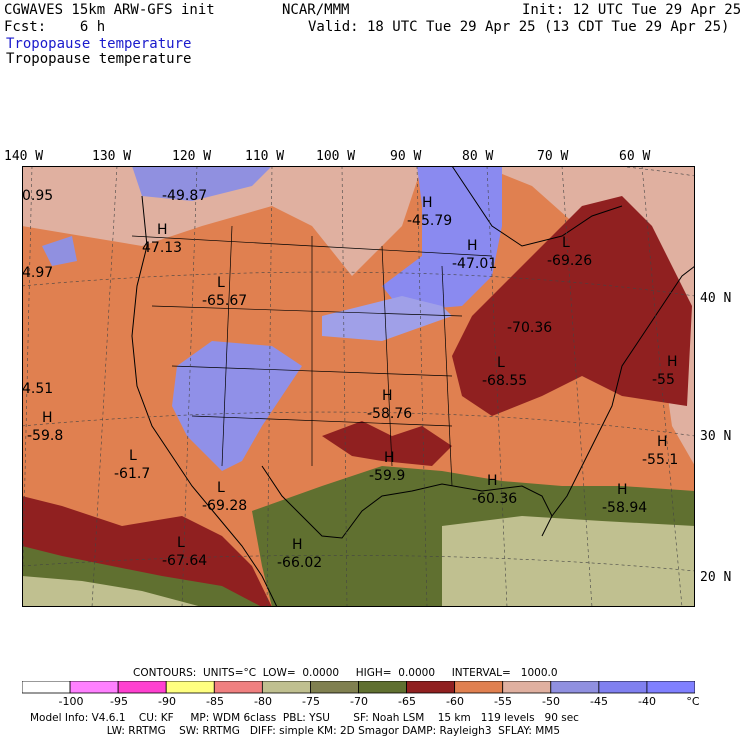 The width and height of the screenshot is (740, 740). Describe the element at coordinates (660, 460) in the screenshot. I see `extremum-value: -55.1` at that location.